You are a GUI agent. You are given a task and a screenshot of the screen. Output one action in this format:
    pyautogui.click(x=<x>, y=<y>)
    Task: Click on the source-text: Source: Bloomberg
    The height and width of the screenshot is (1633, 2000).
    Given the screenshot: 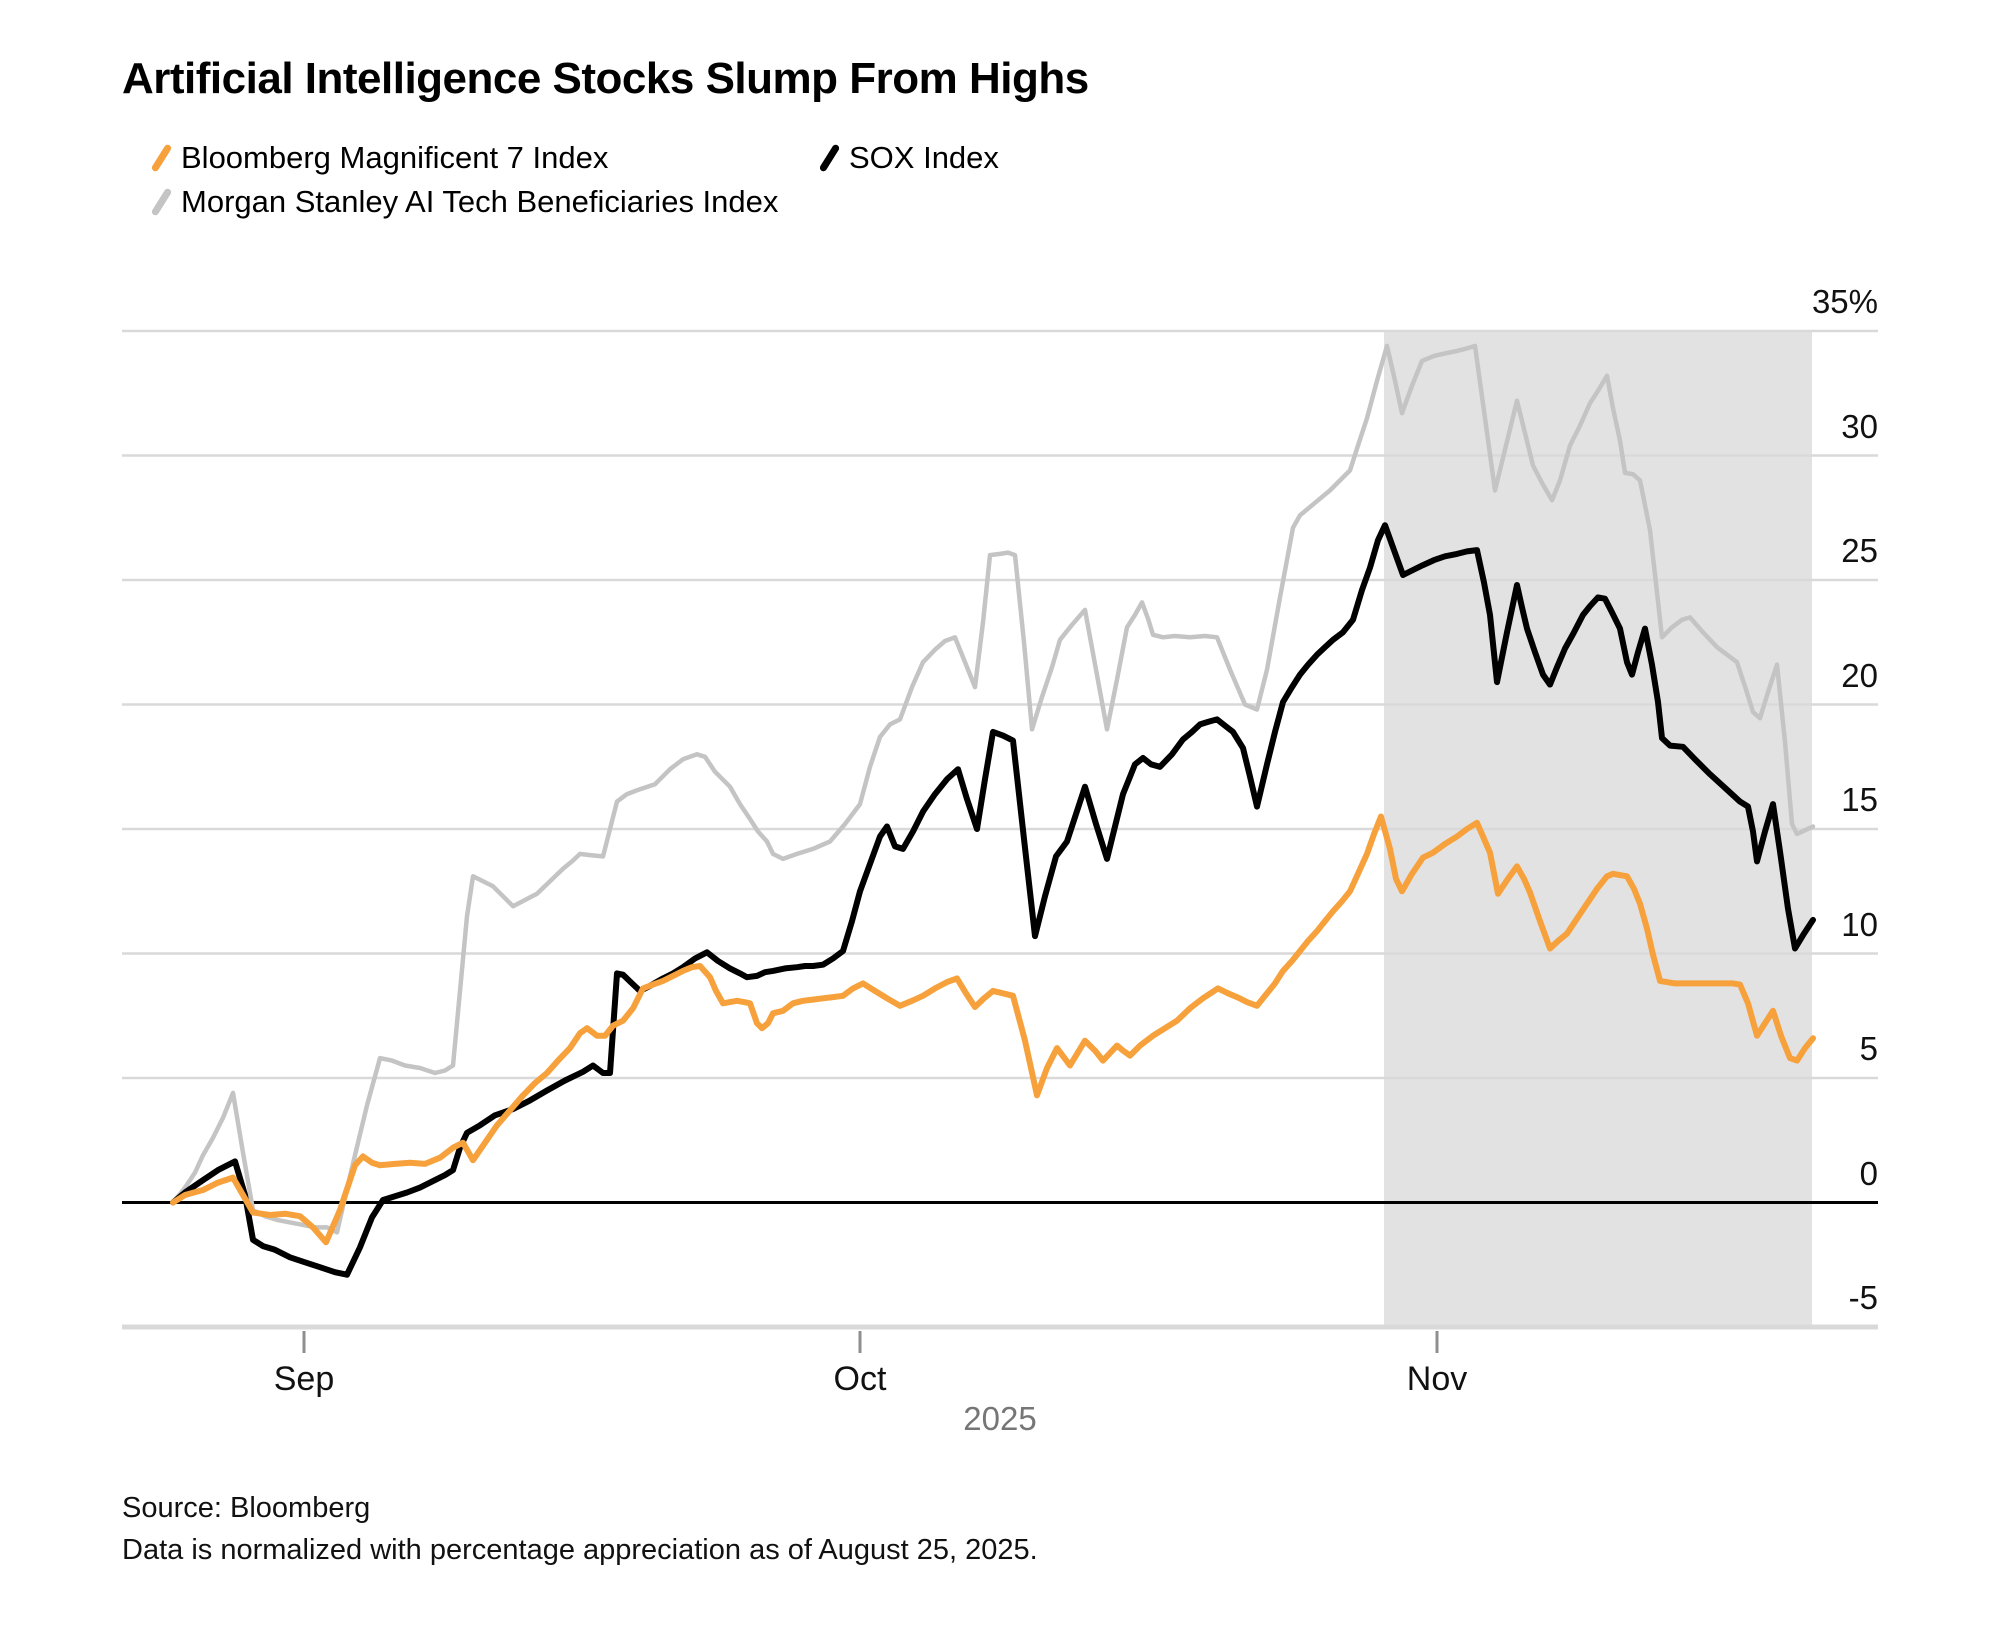 What is the action you would take?
    pyautogui.click(x=246, y=1508)
    